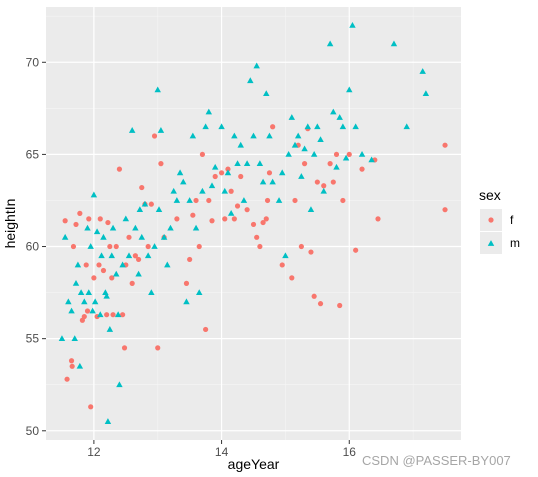 The image size is (538, 477). What do you see at coordinates (94, 452) in the screenshot?
I see `x-tick-label-12: 12` at bounding box center [94, 452].